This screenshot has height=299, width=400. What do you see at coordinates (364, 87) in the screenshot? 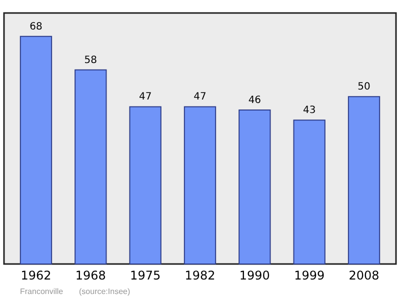
I see `data-label: 50` at bounding box center [364, 87].